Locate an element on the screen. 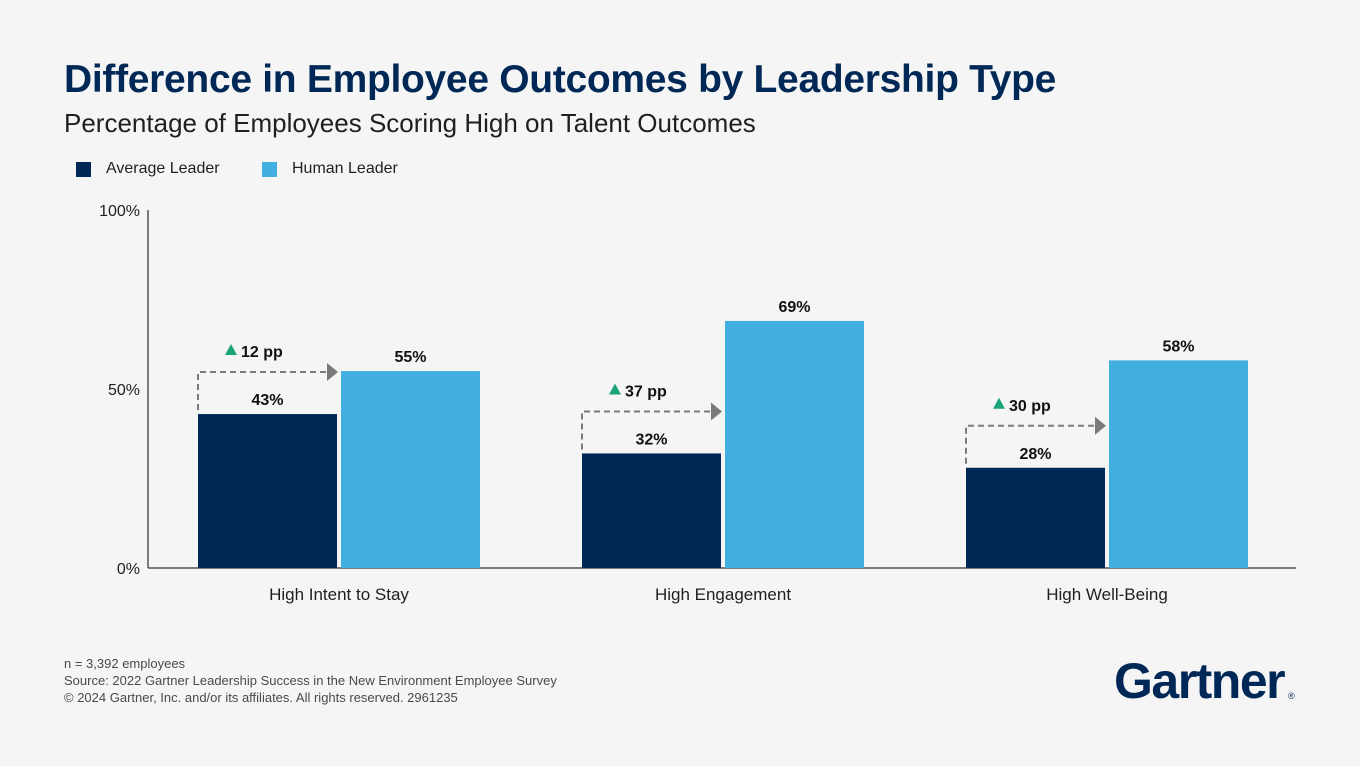  data-label-human-leader: 58% is located at coordinates (1178, 346).